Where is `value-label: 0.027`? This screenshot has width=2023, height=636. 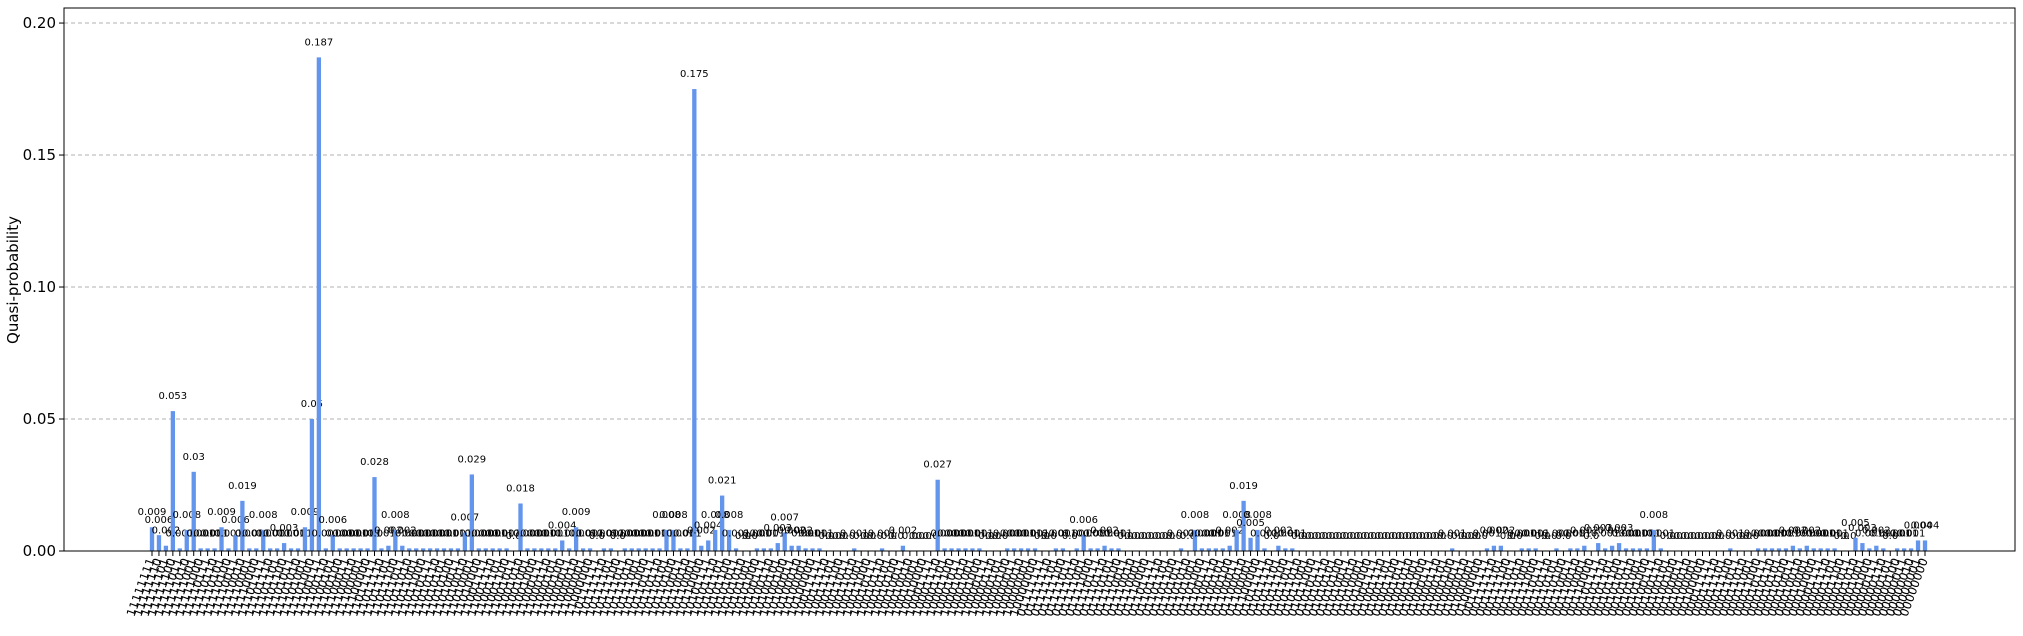 value-label: 0.027 is located at coordinates (937, 465).